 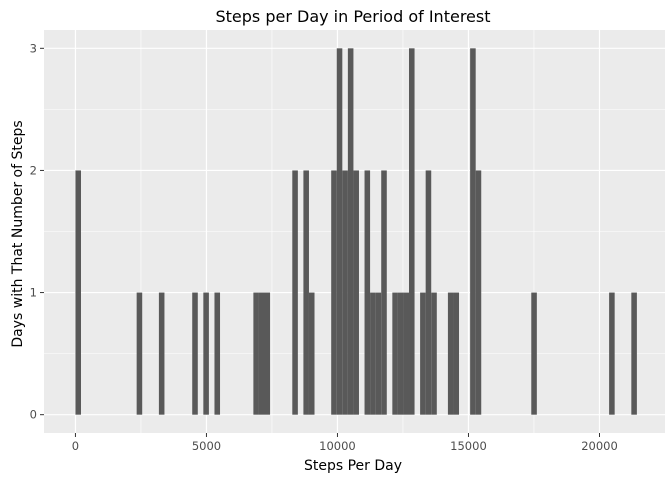 I want to click on x-tick-label: 5000, so click(x=206, y=446).